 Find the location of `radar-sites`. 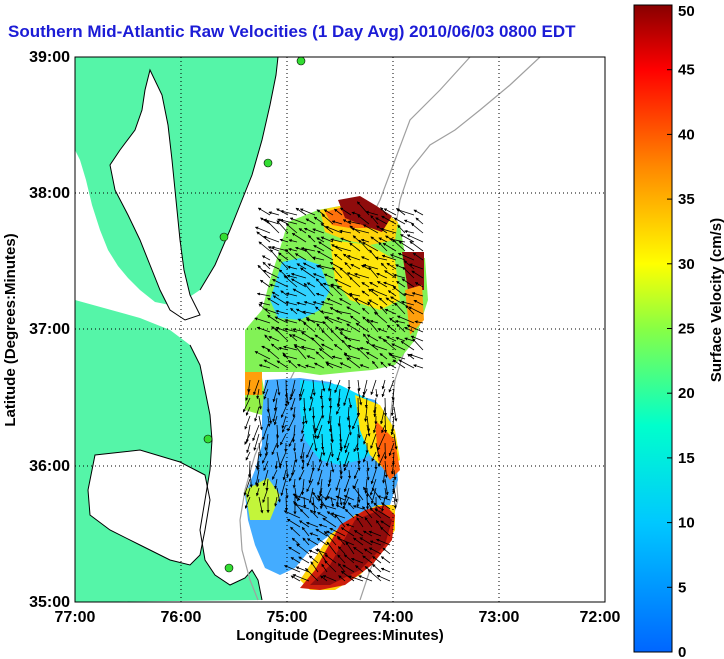

radar-sites is located at coordinates (254, 315).